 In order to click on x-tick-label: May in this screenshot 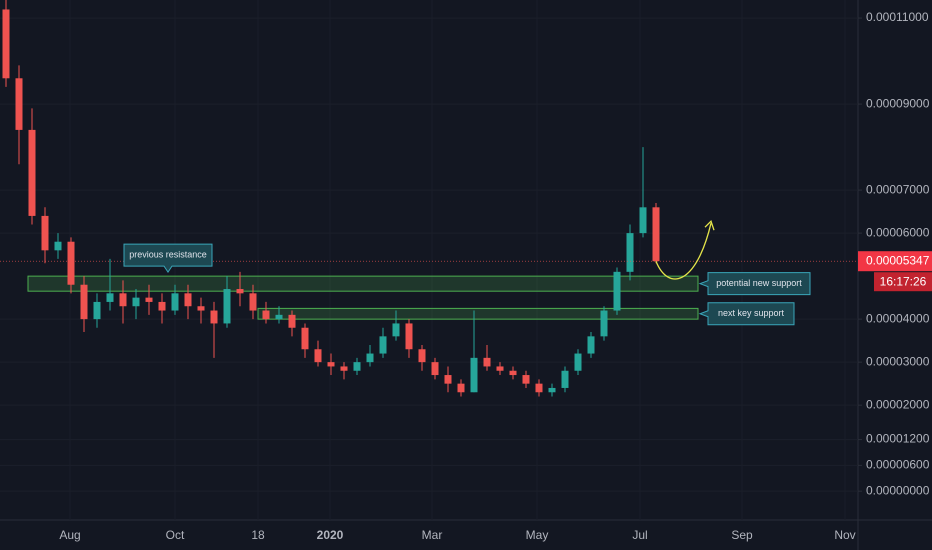, I will do `click(537, 535)`.